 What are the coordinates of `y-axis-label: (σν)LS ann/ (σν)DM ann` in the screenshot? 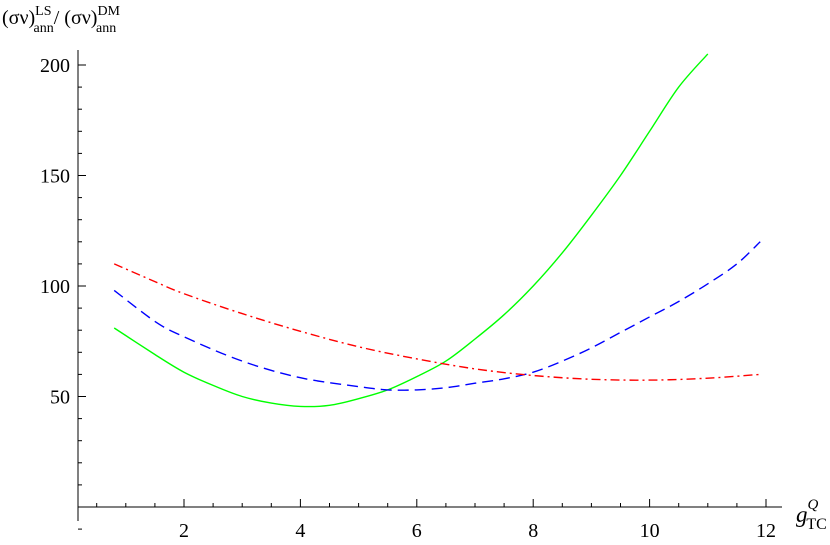 It's located at (61, 20).